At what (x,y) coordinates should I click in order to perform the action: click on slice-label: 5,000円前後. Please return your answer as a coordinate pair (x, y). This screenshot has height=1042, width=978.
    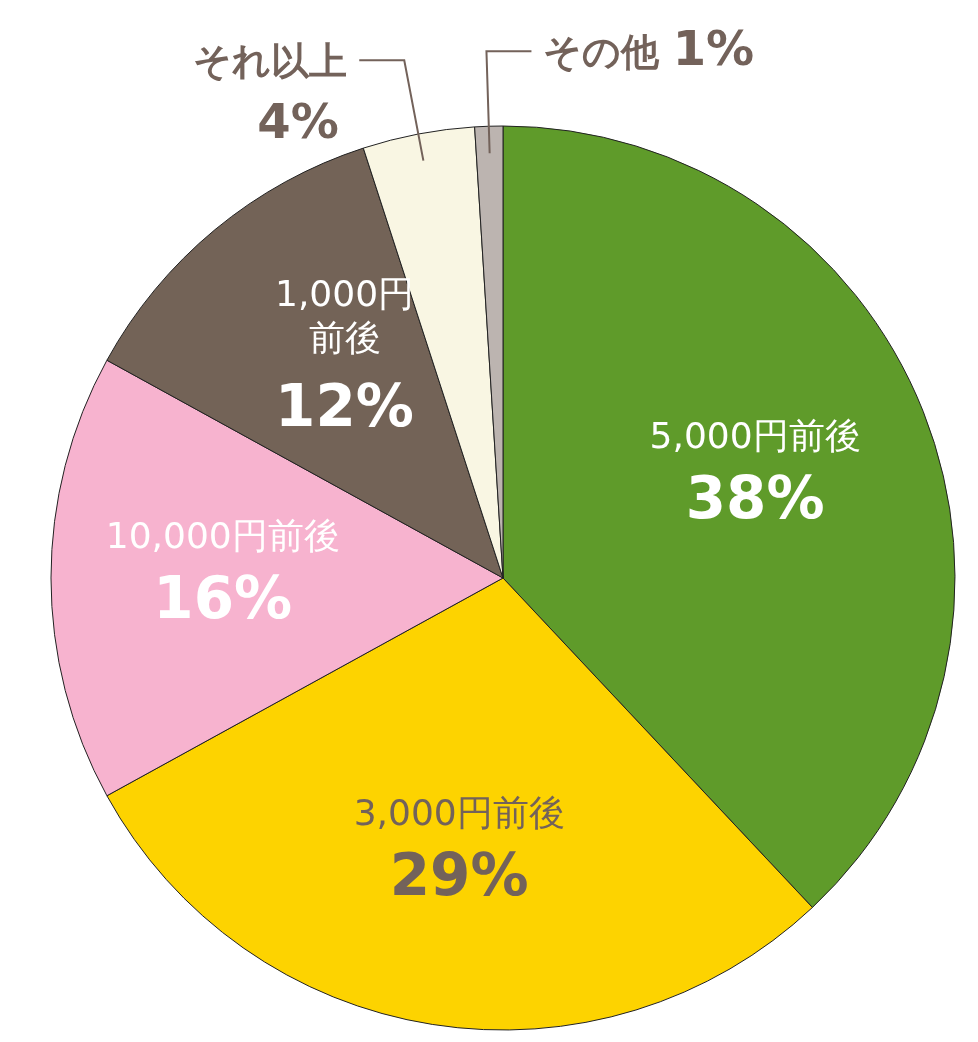
    Looking at the image, I should click on (755, 436).